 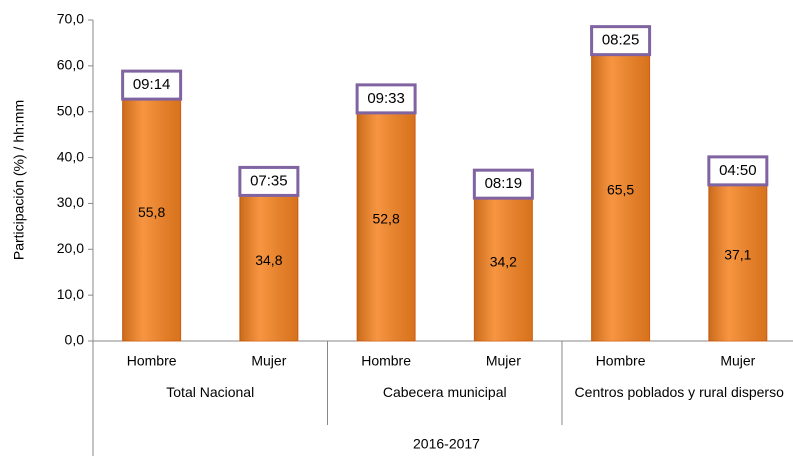 I want to click on group-label: Cabecera municipal, so click(x=445, y=392).